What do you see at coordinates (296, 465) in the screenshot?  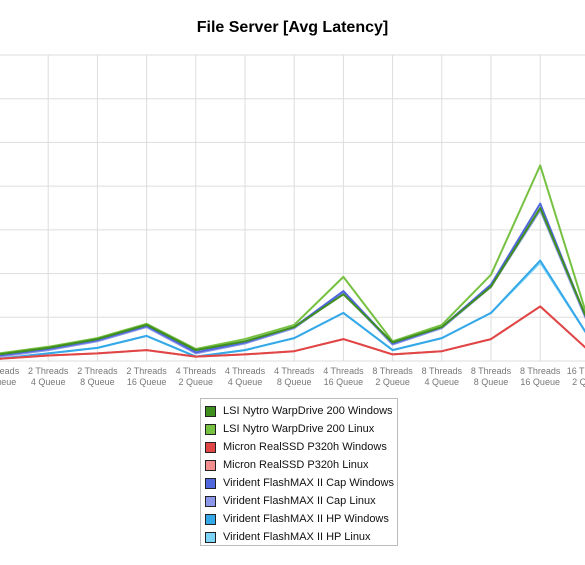 I see `legend-label: Micron RealSSD P320h Linux` at bounding box center [296, 465].